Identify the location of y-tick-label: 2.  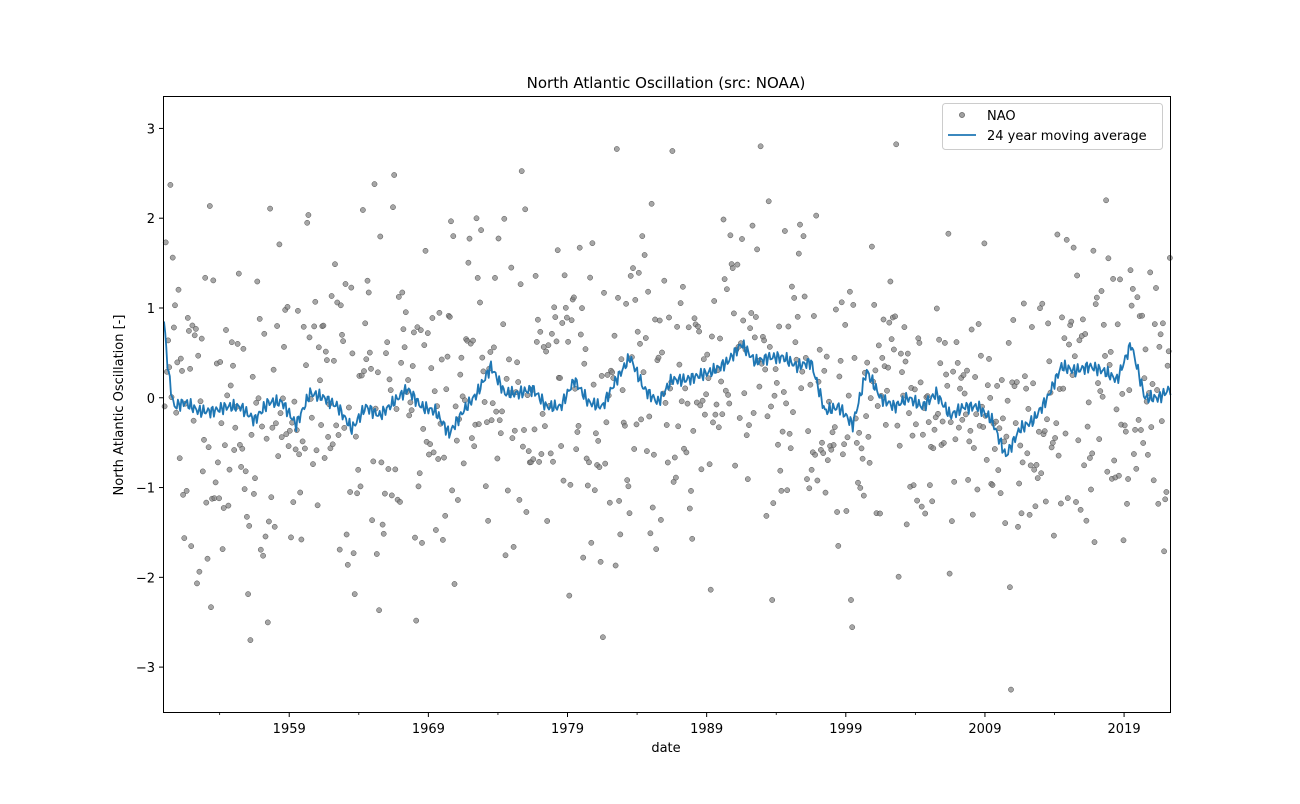
(151, 219).